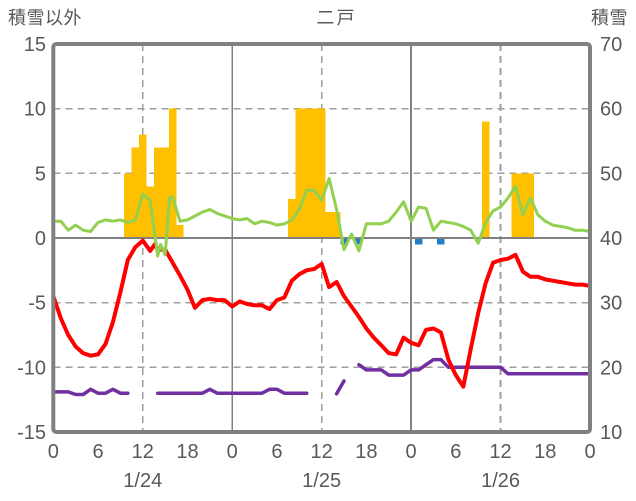 This screenshot has height=501, width=636. I want to click on left-axis-tick-label: 0, so click(40, 239).